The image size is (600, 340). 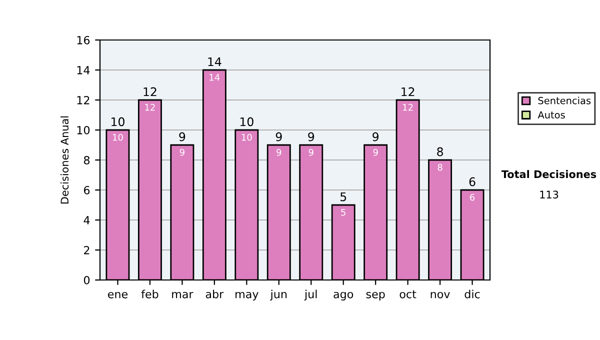 What do you see at coordinates (310, 295) in the screenshot?
I see `x-tick-label: jul` at bounding box center [310, 295].